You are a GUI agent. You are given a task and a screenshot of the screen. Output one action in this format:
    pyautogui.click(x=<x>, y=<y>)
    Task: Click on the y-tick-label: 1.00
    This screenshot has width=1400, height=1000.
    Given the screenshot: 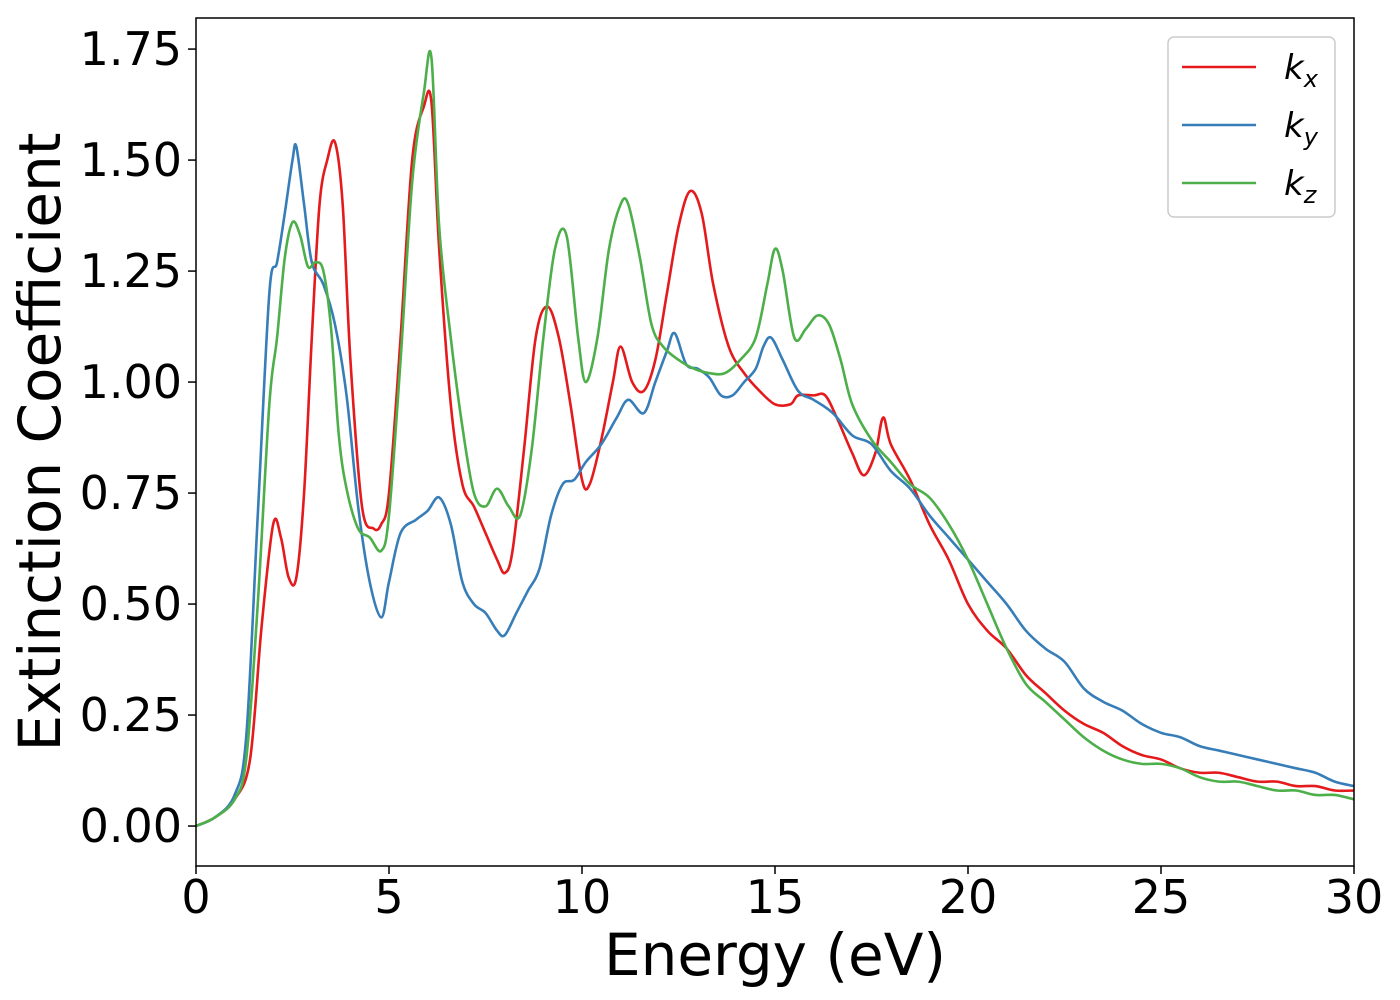 What is the action you would take?
    pyautogui.click(x=131, y=382)
    